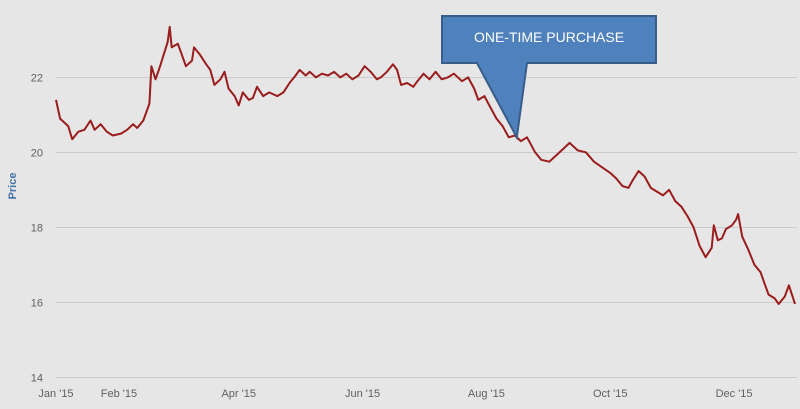 This screenshot has height=409, width=800. Describe the element at coordinates (37, 154) in the screenshot. I see `y-tick-label: 20` at that location.